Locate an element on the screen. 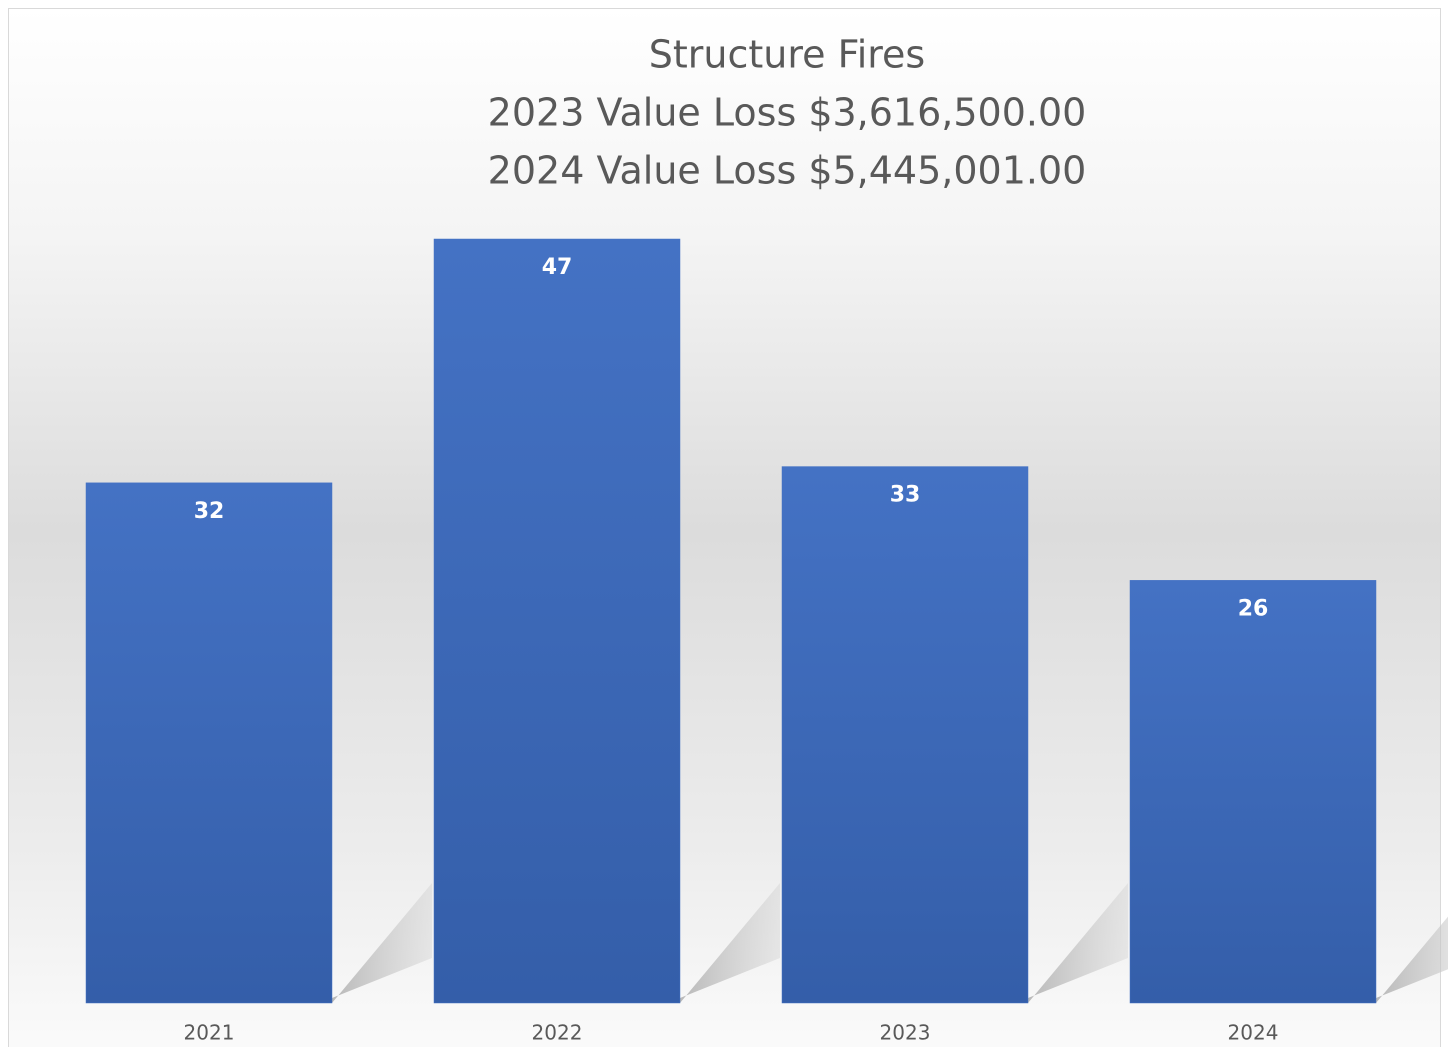  data-label: 47 is located at coordinates (557, 267).